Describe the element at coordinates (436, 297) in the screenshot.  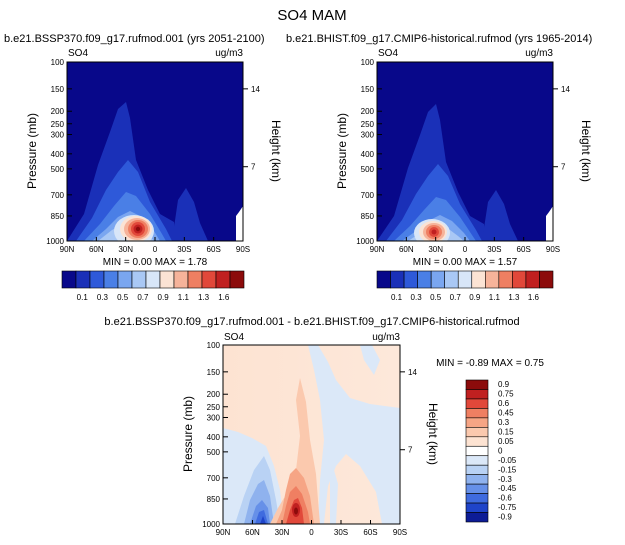
I see `colorbar-label: 0.5` at that location.